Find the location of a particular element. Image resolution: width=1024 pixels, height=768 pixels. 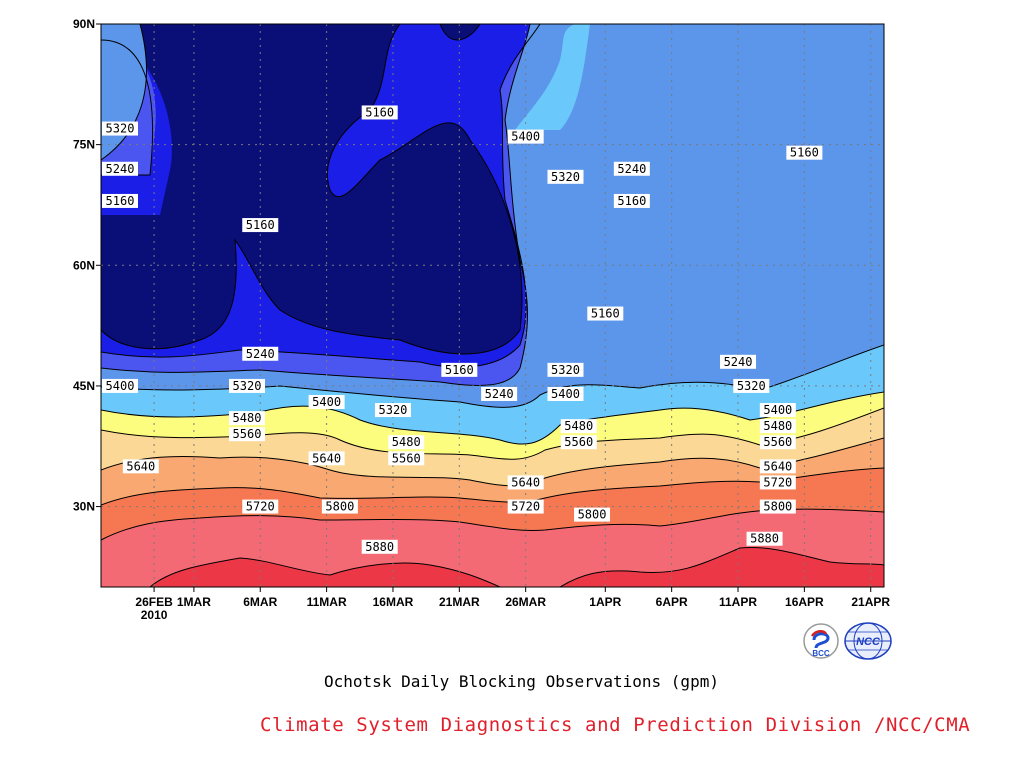

x-tick-label: 16APR is located at coordinates (804, 602).